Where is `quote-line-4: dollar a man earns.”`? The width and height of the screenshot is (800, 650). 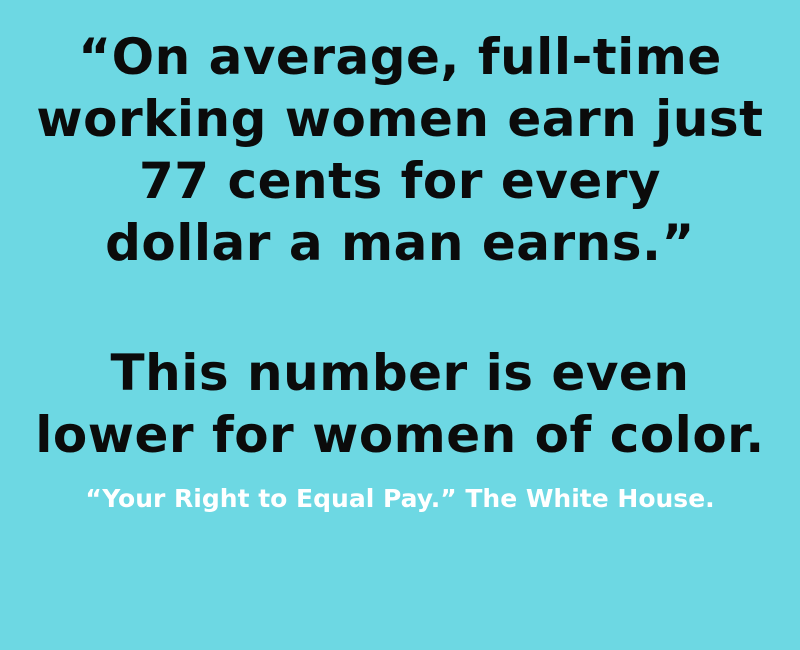 quote-line-4: dollar a man earns.” is located at coordinates (400, 243).